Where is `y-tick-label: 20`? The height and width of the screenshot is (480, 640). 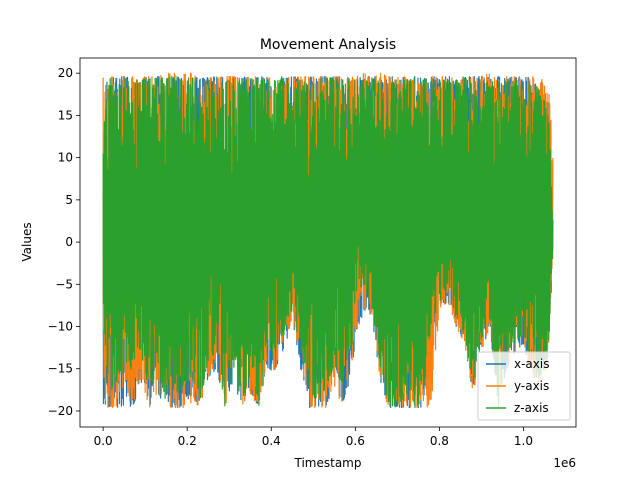
y-tick-label: 20 is located at coordinates (65, 73).